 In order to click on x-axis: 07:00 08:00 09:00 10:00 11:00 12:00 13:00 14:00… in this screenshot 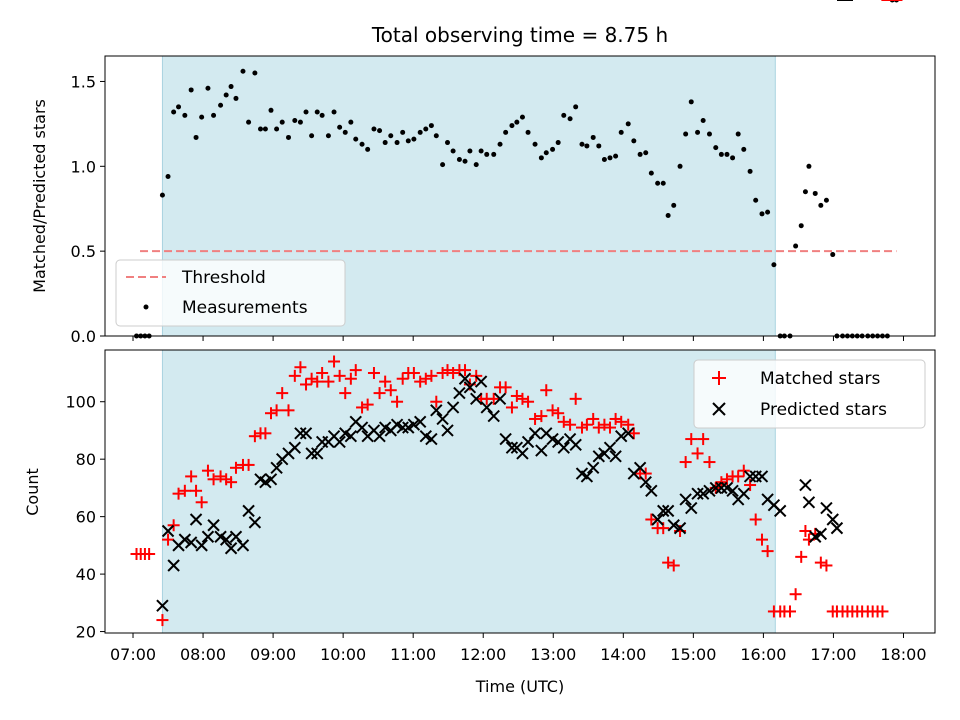, I will do `click(518, 648)`.